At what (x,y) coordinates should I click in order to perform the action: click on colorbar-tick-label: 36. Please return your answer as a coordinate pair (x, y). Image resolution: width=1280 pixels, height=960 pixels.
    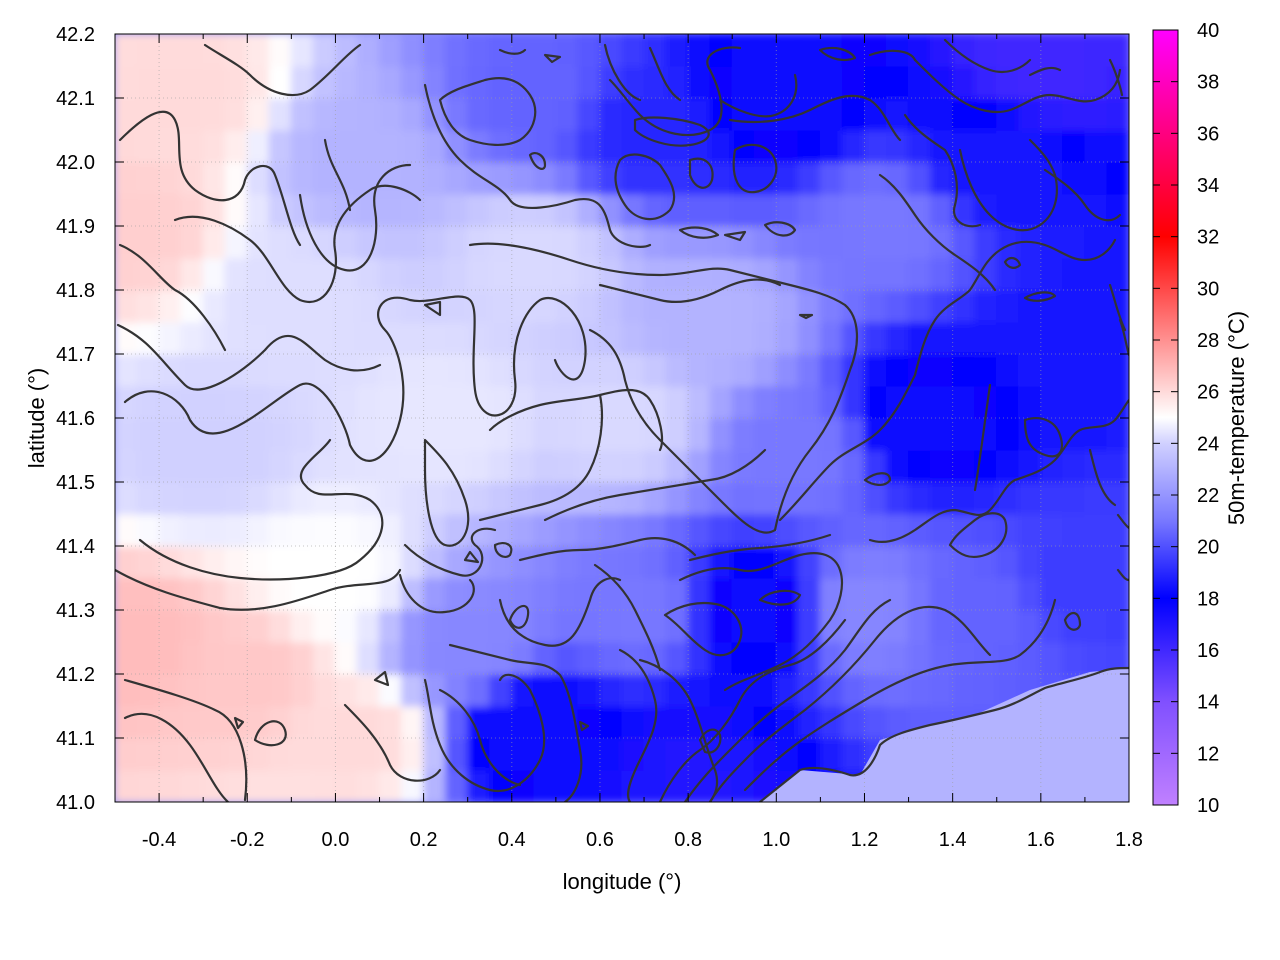
    Looking at the image, I should click on (1208, 134).